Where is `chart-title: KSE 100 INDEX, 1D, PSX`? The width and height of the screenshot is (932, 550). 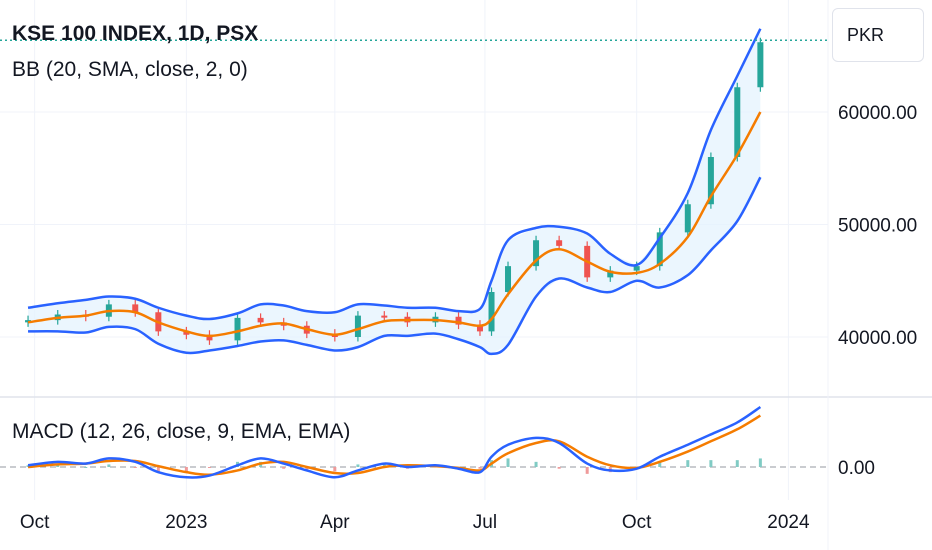
chart-title: KSE 100 INDEX, 1D, PSX is located at coordinates (135, 33).